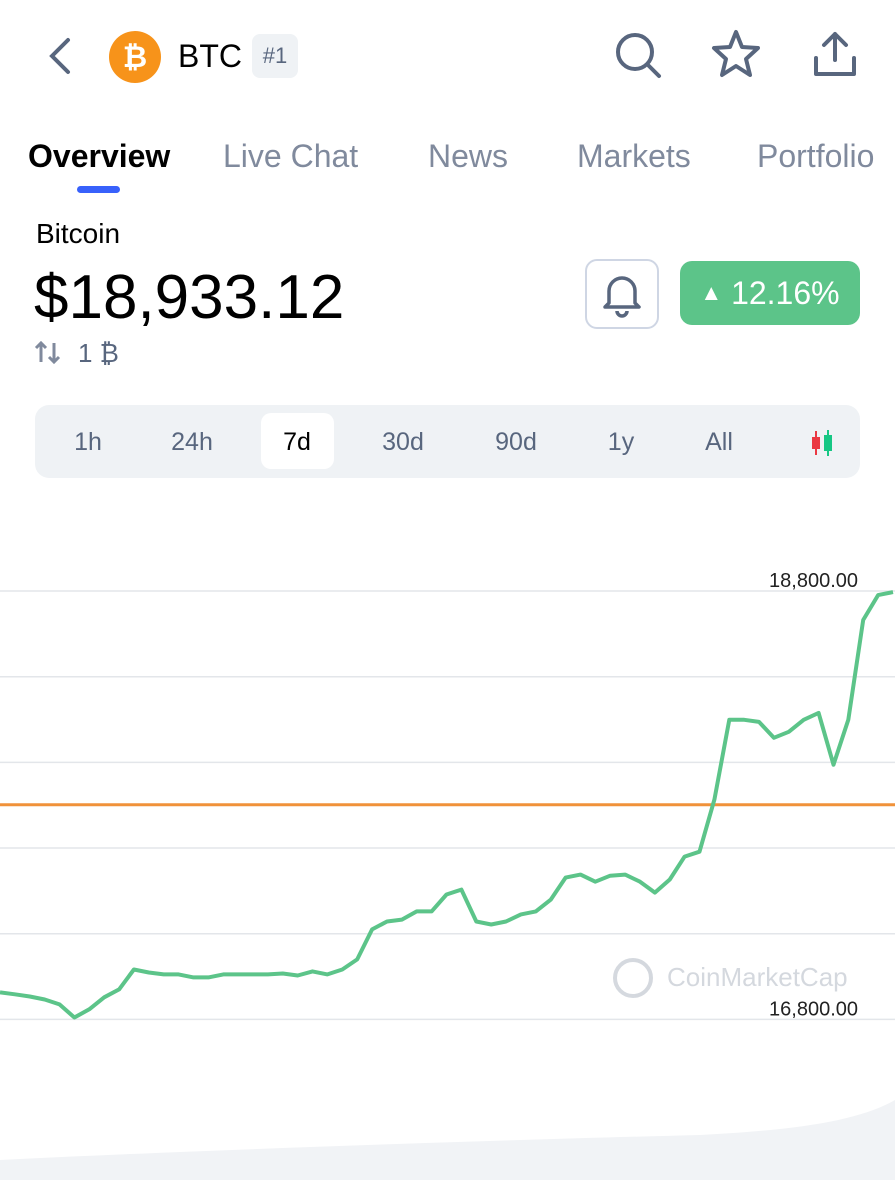  What do you see at coordinates (835, 54) in the screenshot?
I see `share-icon` at bounding box center [835, 54].